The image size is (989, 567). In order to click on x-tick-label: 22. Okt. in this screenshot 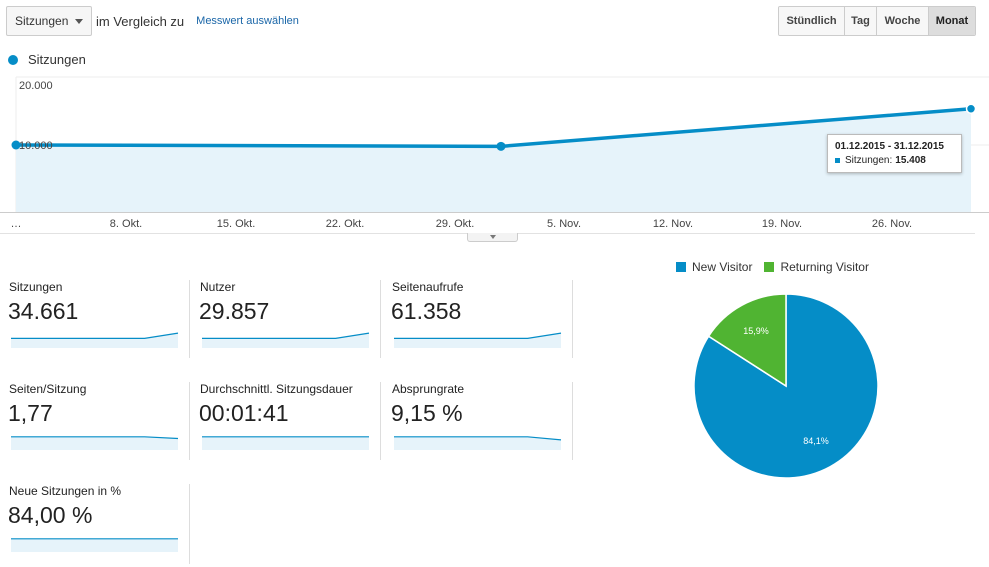, I will do `click(345, 224)`.